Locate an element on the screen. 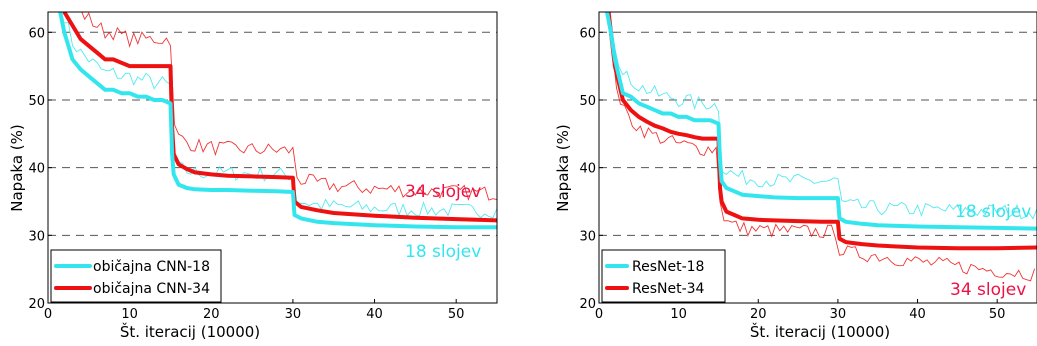 The height and width of the screenshot is (346, 1037). annotation-18-layers-left: 18 slojev is located at coordinates (443, 252).